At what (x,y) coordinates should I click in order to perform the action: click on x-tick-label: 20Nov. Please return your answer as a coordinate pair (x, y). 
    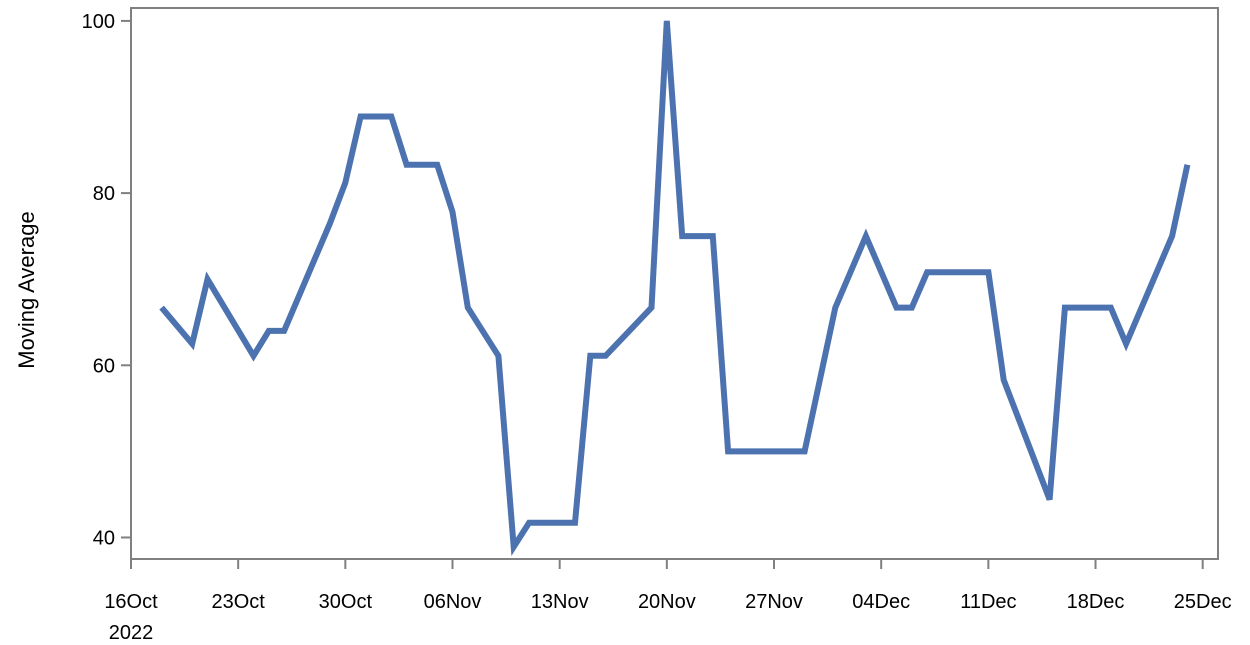
    Looking at the image, I should click on (667, 602).